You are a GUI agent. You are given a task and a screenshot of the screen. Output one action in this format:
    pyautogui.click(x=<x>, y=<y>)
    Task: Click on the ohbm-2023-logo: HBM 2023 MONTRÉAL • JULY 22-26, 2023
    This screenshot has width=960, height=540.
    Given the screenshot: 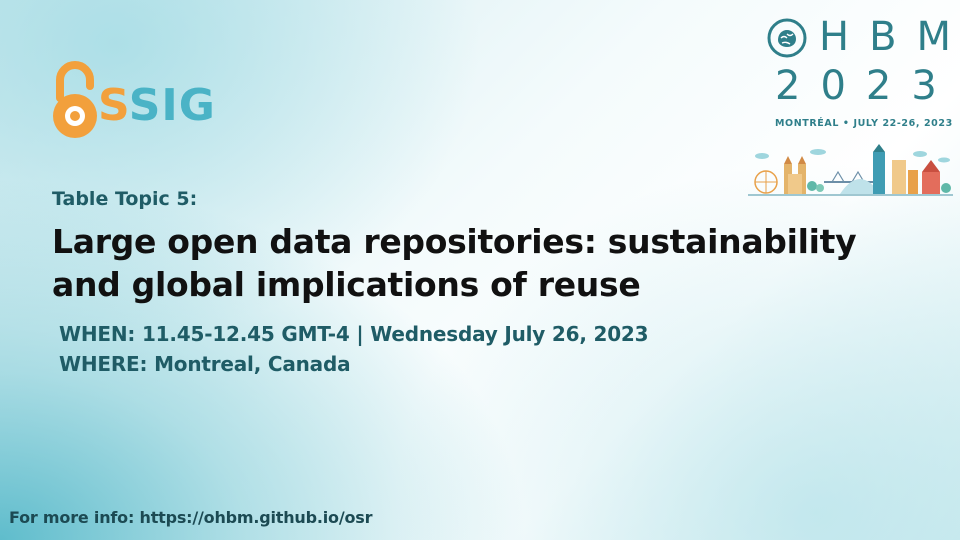 What is the action you would take?
    pyautogui.click(x=857, y=74)
    